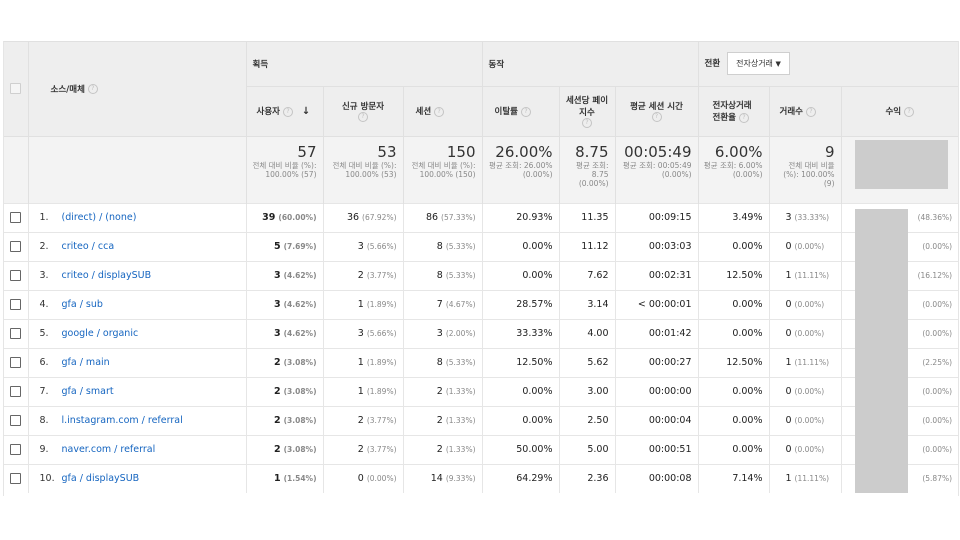 Image resolution: width=960 pixels, height=540 pixels. I want to click on source-medium-link: criteo / cca, so click(88, 246).